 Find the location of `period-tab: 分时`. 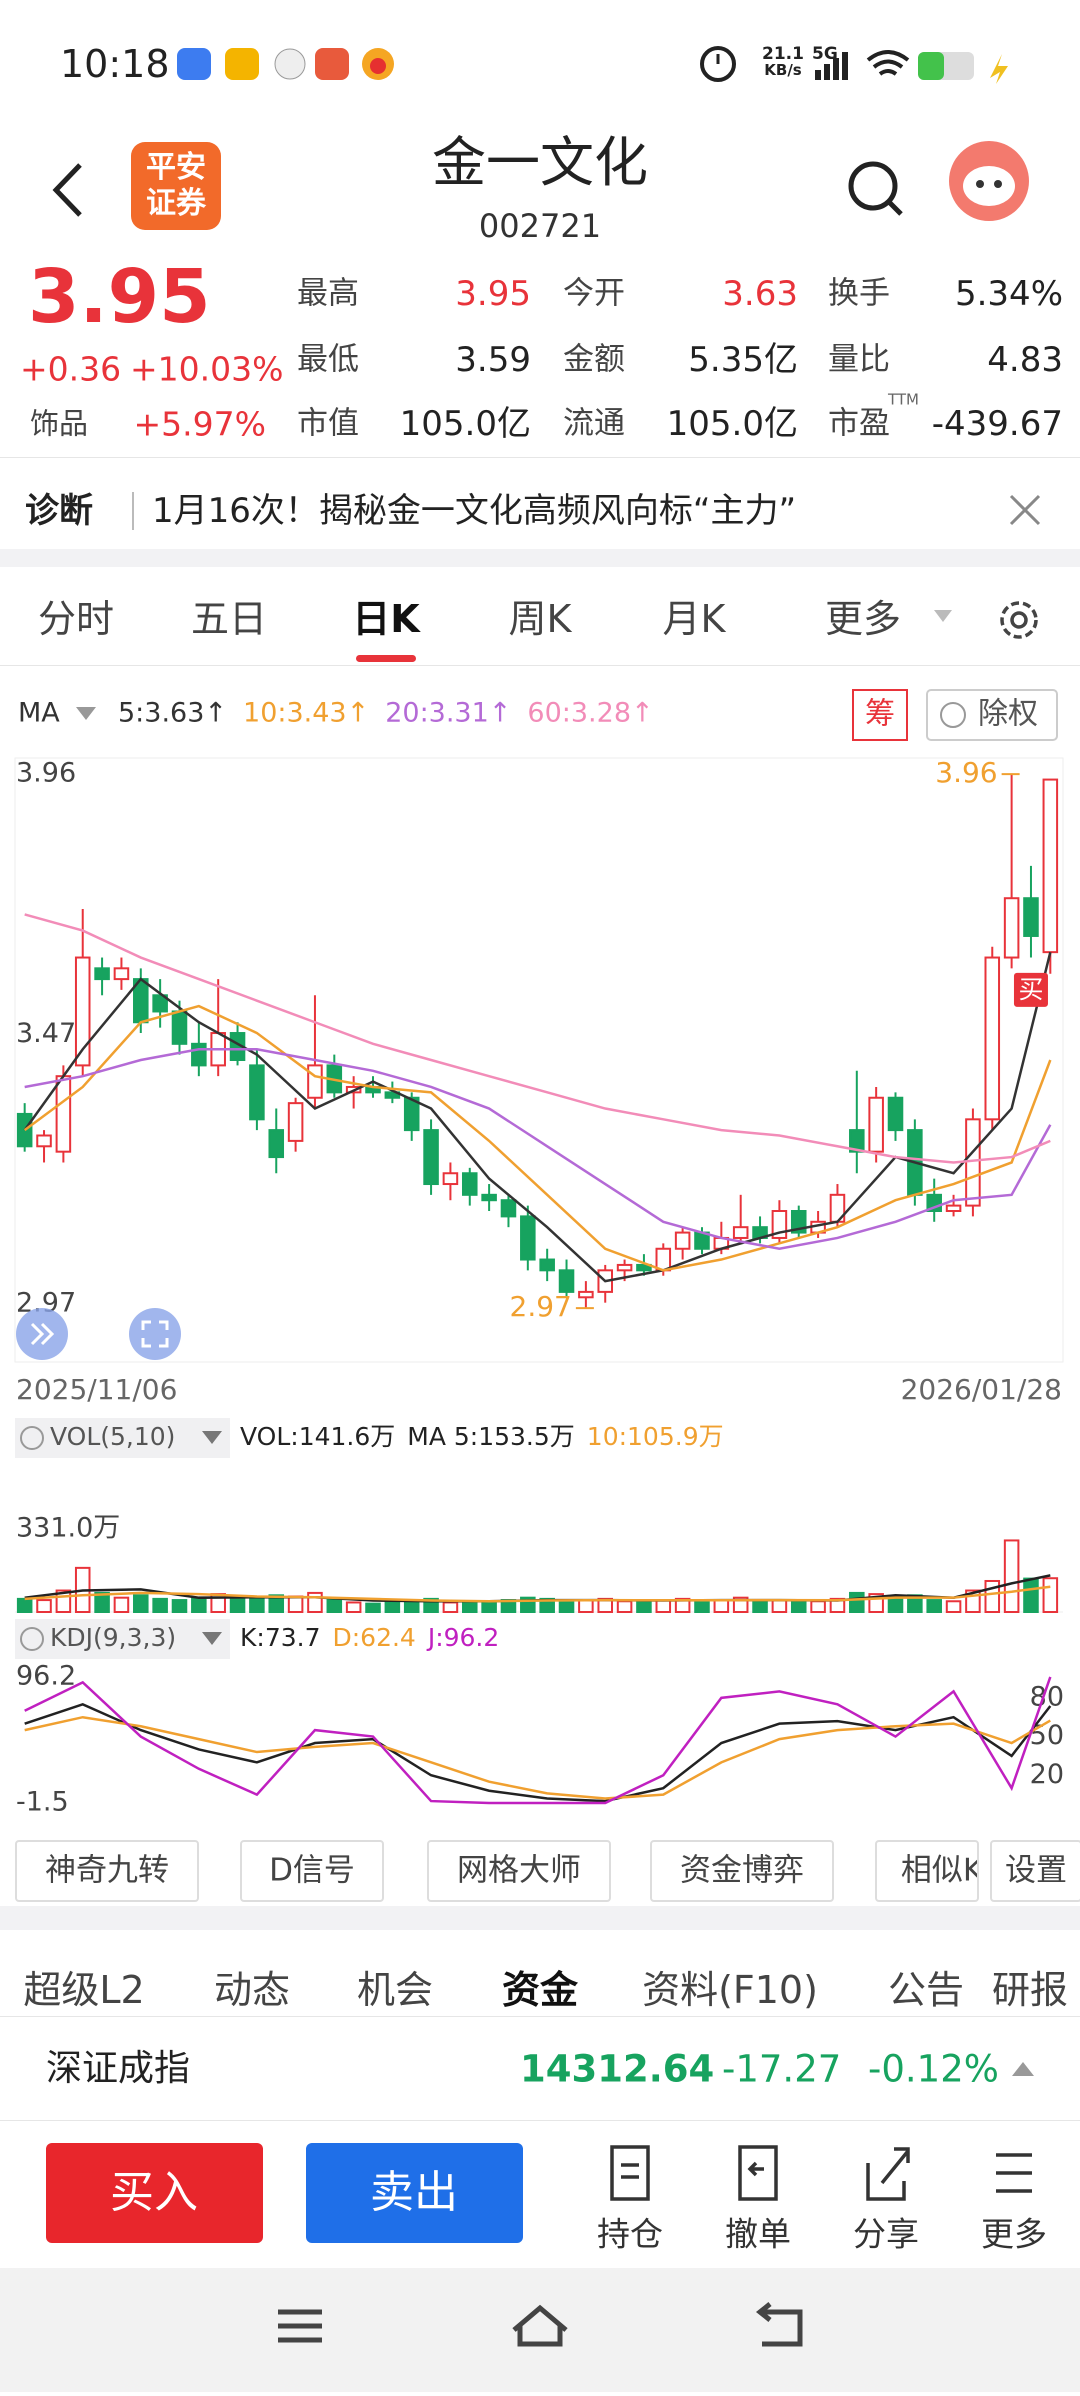

period-tab: 分时 is located at coordinates (76, 619).